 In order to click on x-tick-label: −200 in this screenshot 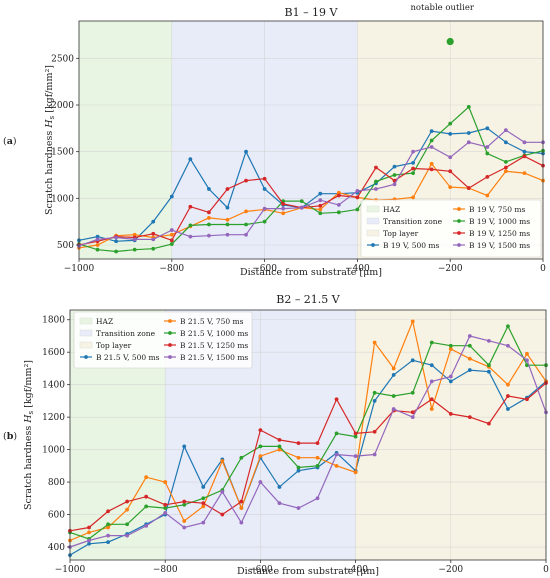, I will do `click(450, 570)`.